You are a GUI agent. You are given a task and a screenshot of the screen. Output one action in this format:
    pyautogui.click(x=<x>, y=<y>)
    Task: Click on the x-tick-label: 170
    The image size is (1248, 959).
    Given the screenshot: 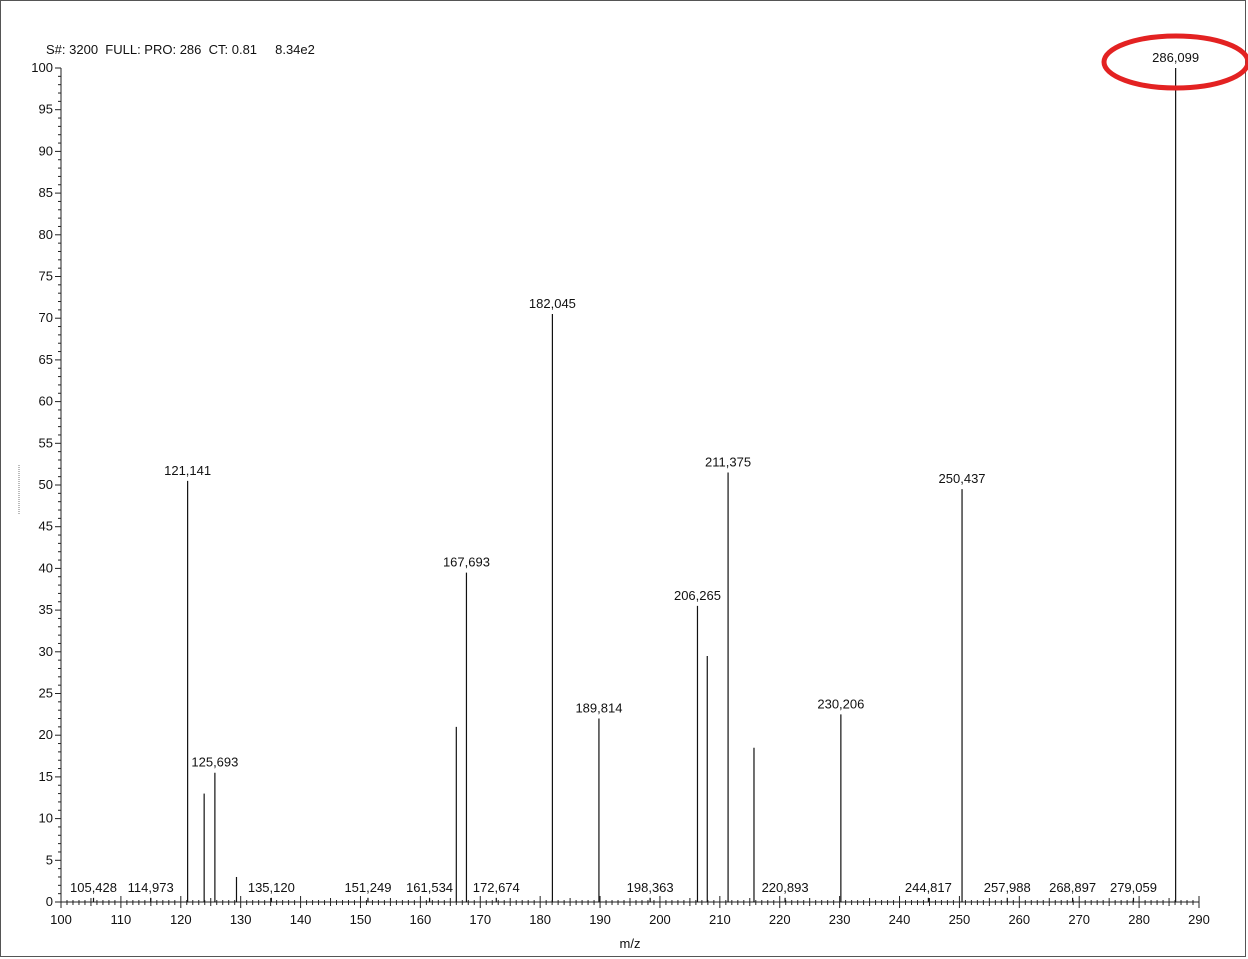 What is the action you would take?
    pyautogui.click(x=480, y=919)
    